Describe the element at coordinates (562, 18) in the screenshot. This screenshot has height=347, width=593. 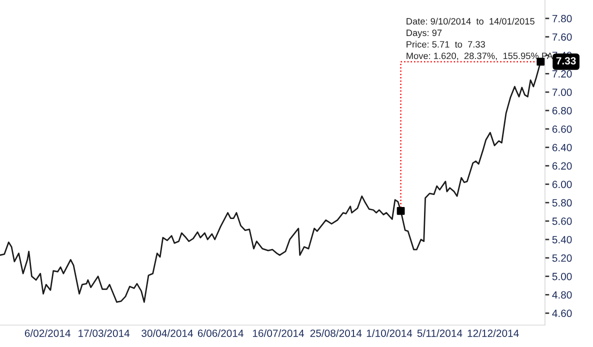
I see `y-tick-label: 7.80` at that location.